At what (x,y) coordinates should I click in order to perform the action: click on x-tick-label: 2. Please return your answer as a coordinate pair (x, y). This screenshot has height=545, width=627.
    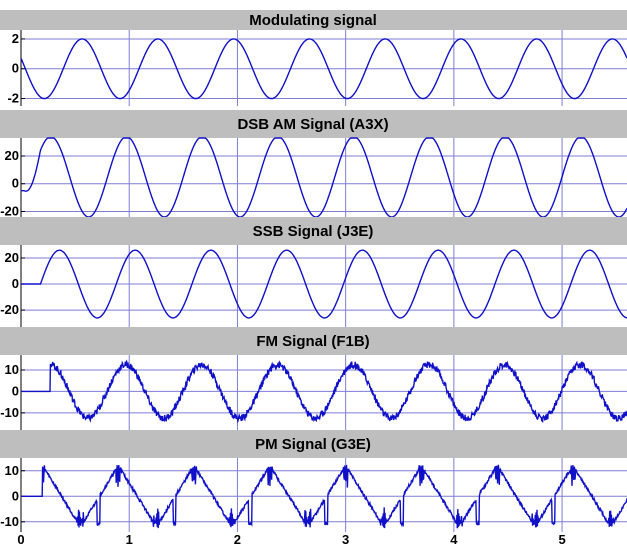
    Looking at the image, I should click on (237, 538).